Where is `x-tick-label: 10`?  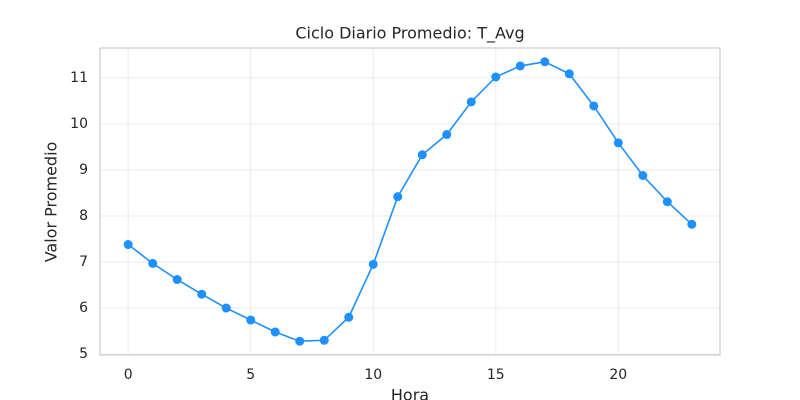
x-tick-label: 10 is located at coordinates (373, 375).